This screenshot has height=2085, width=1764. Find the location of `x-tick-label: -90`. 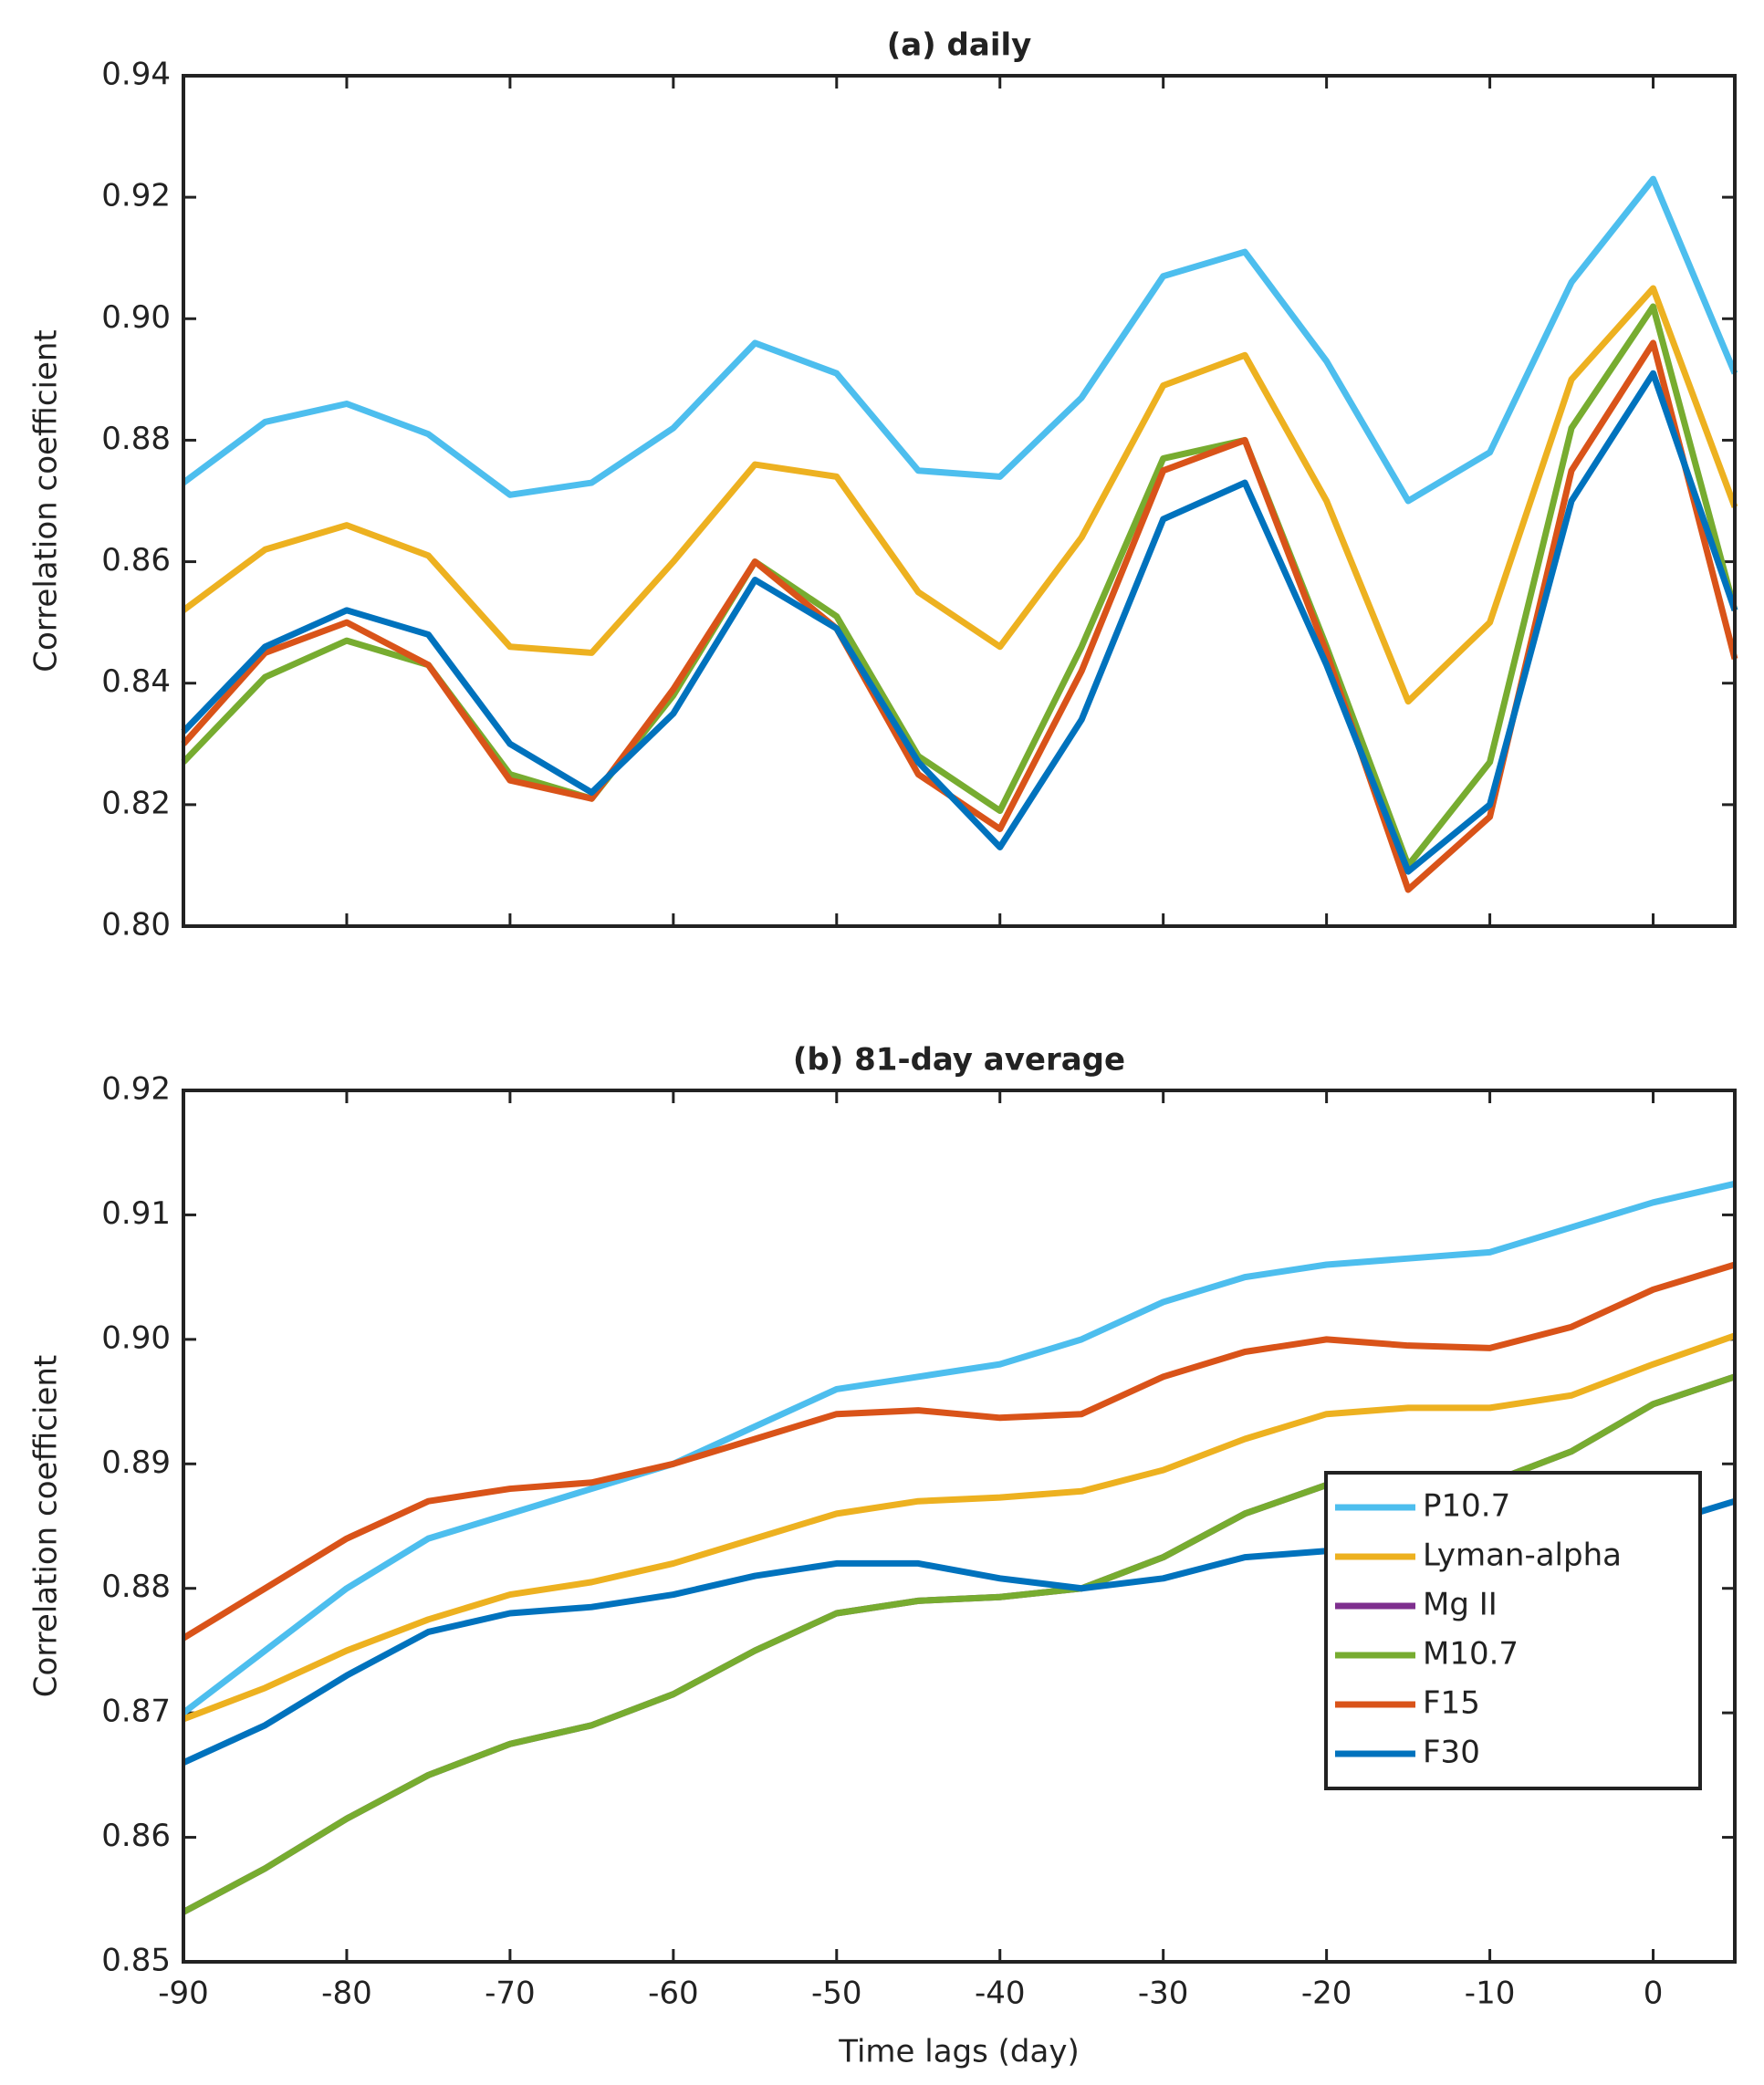

x-tick-label: -90 is located at coordinates (183, 1994).